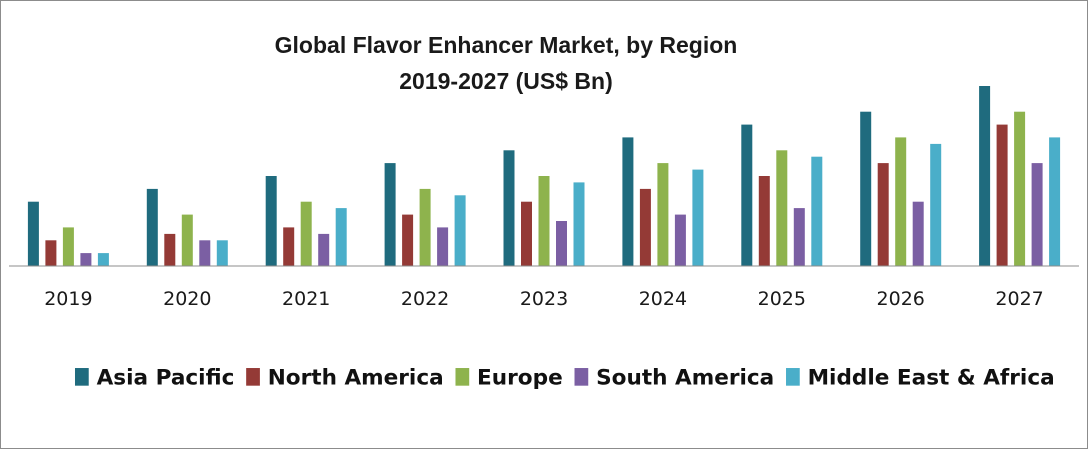 The height and width of the screenshot is (449, 1088). I want to click on bar-south-america-2022, so click(443, 246).